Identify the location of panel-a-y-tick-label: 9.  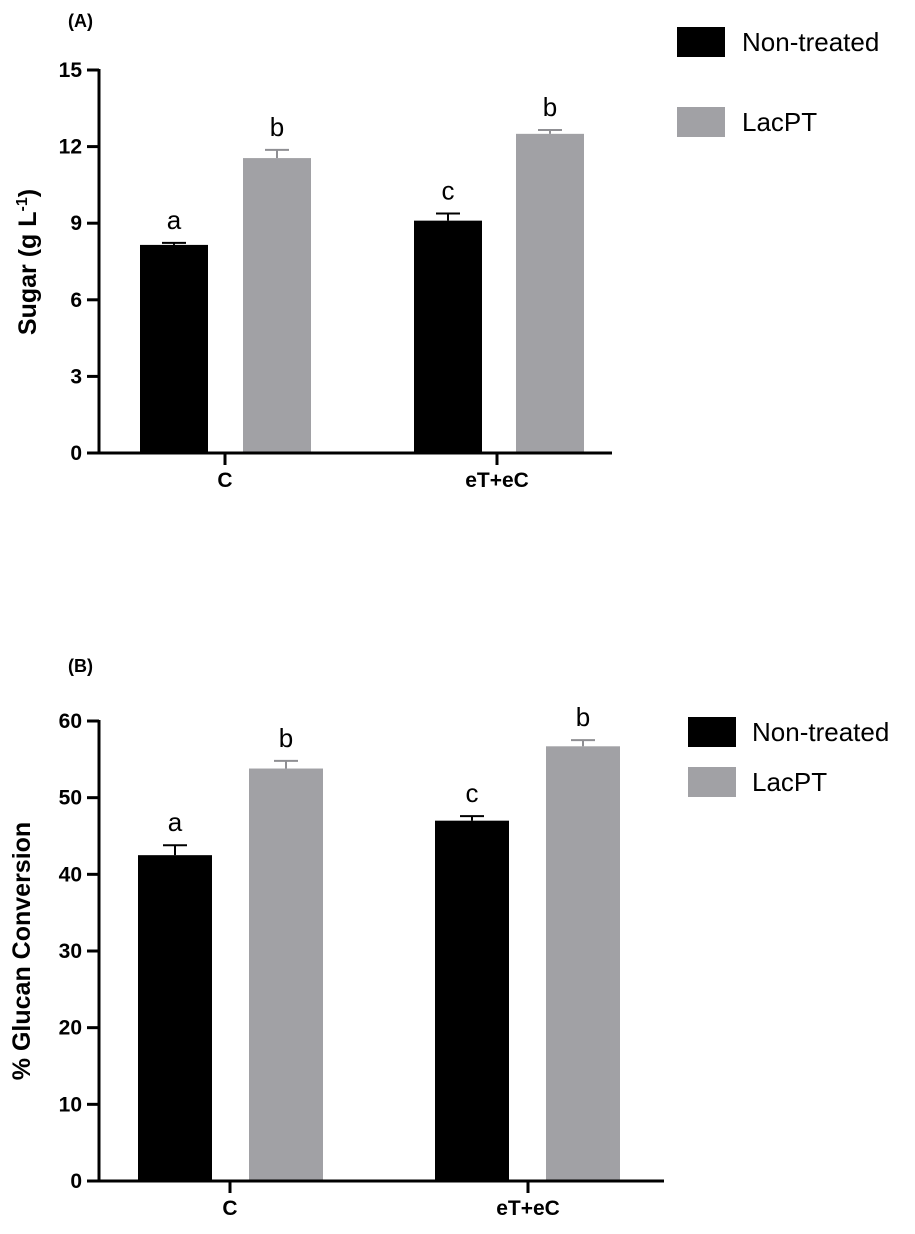
(76, 223).